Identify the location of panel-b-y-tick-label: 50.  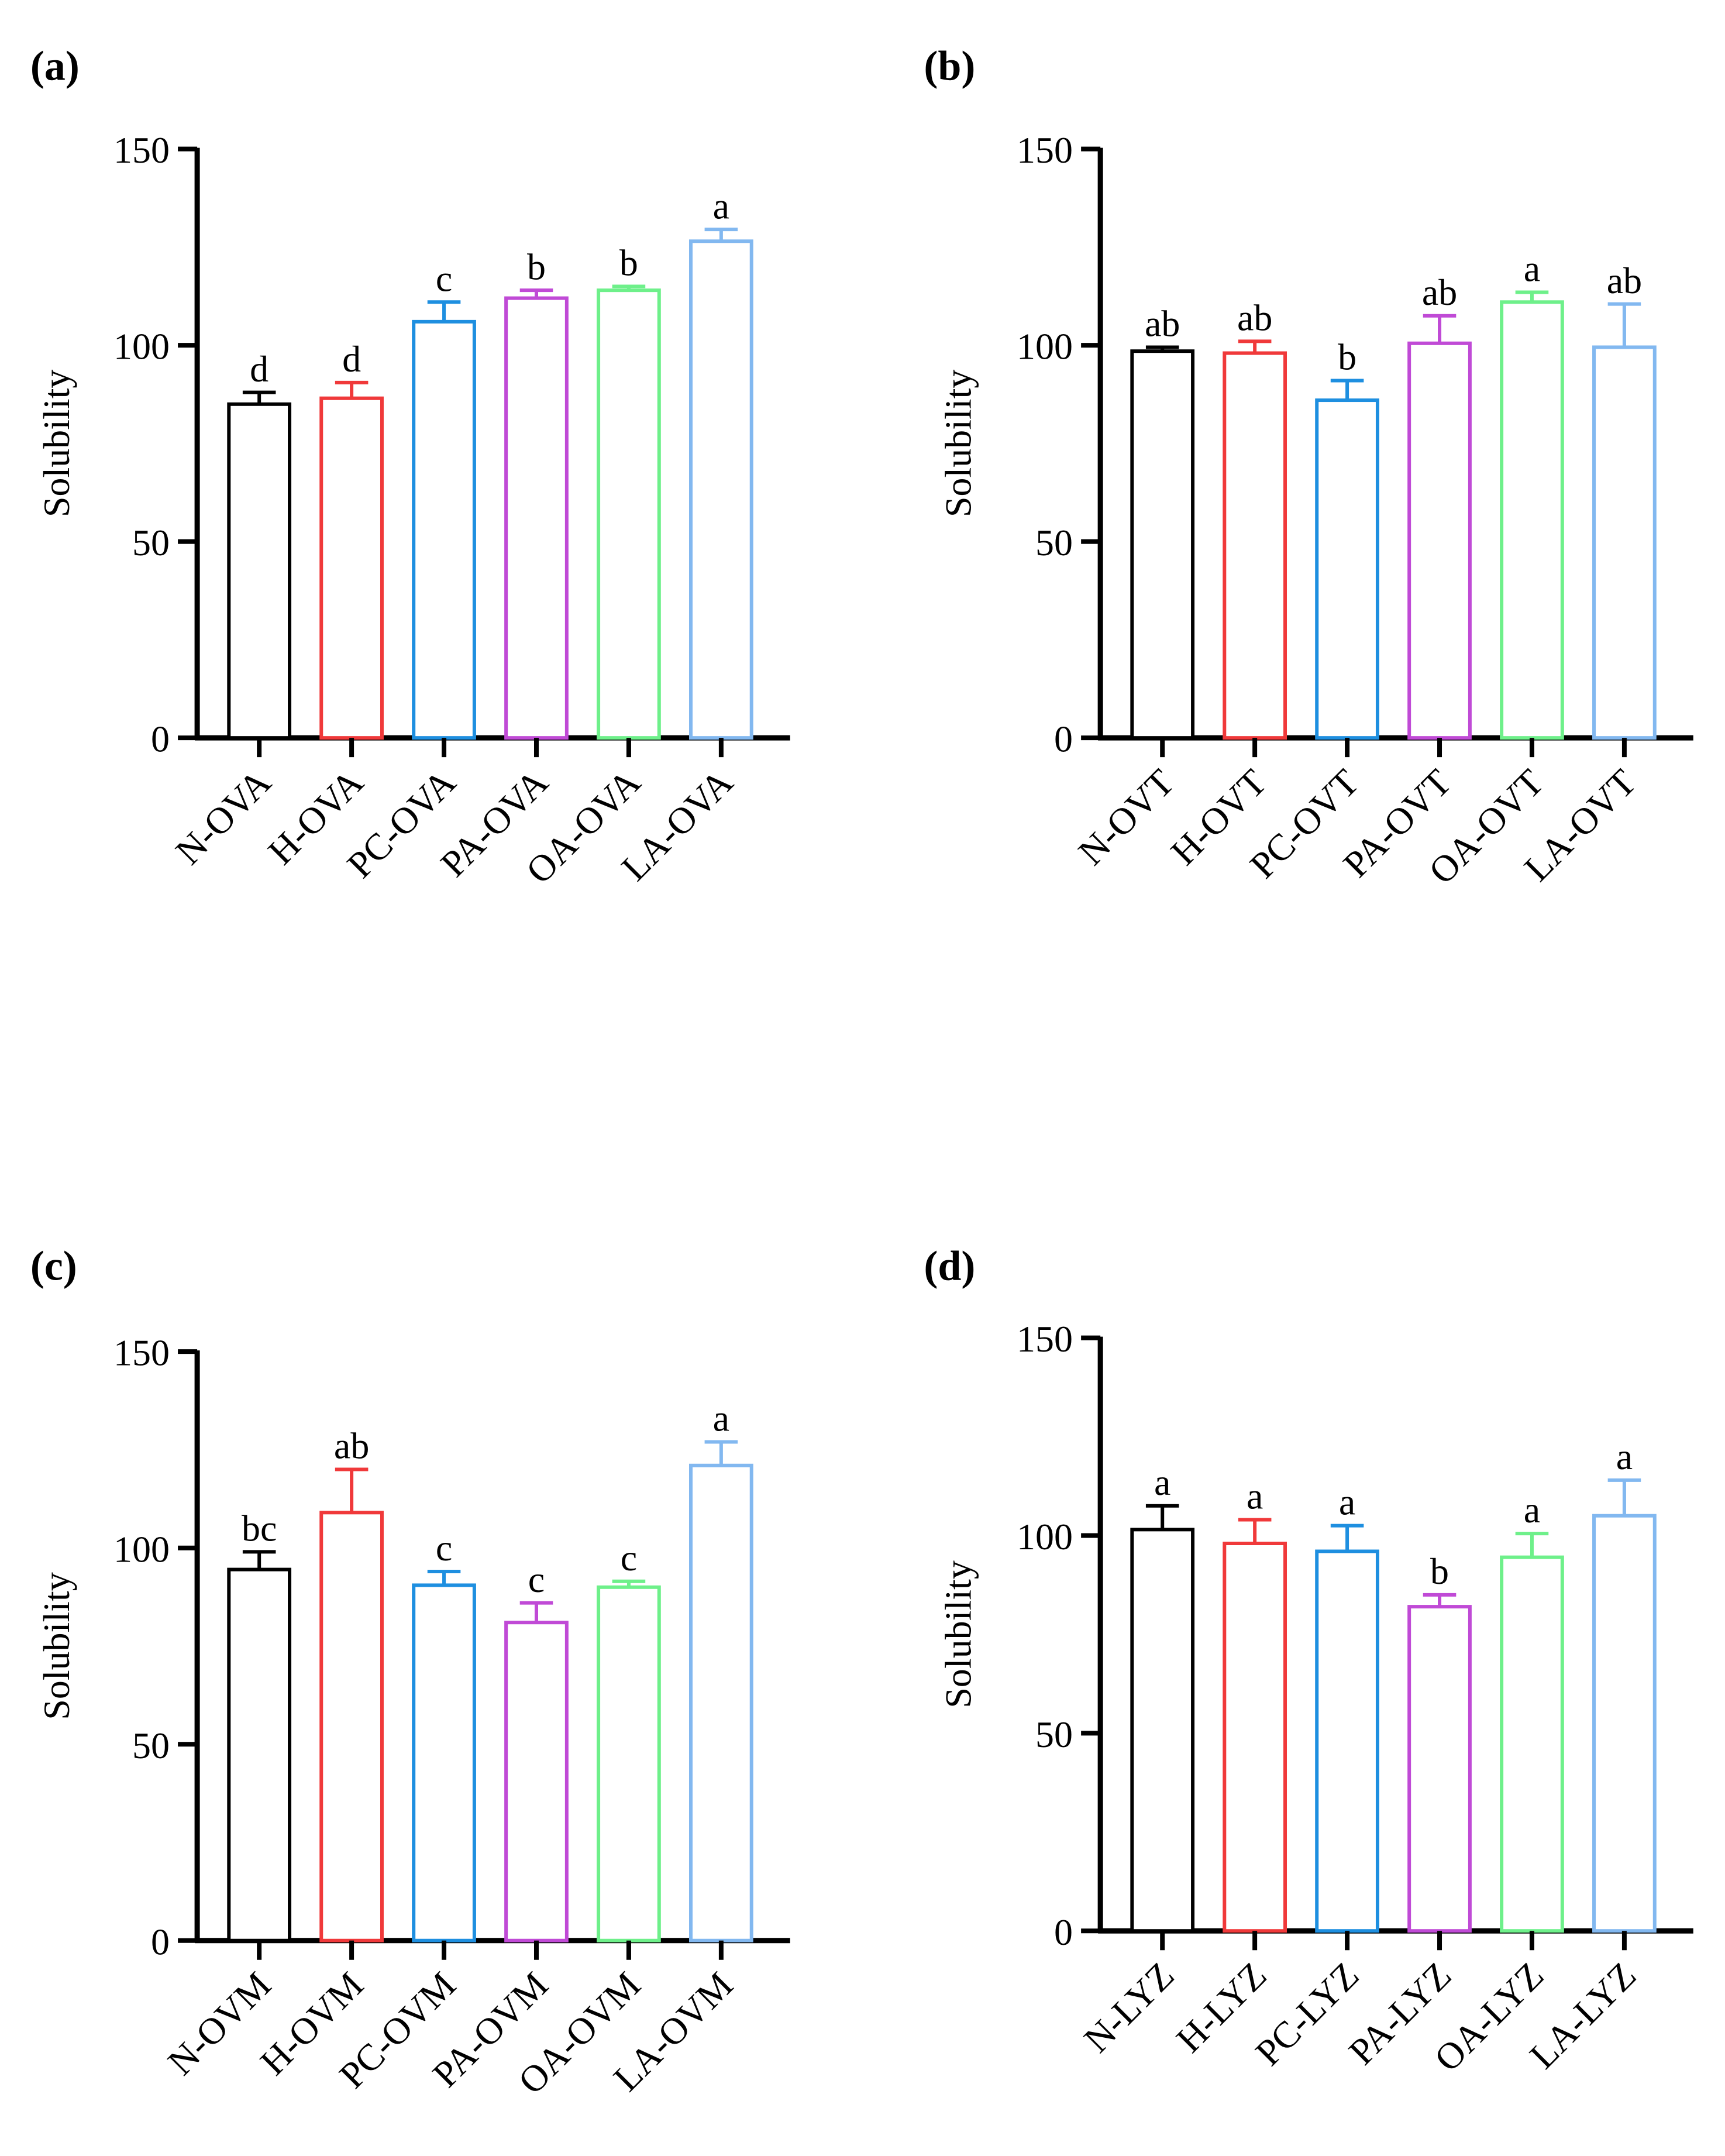
(1054, 542).